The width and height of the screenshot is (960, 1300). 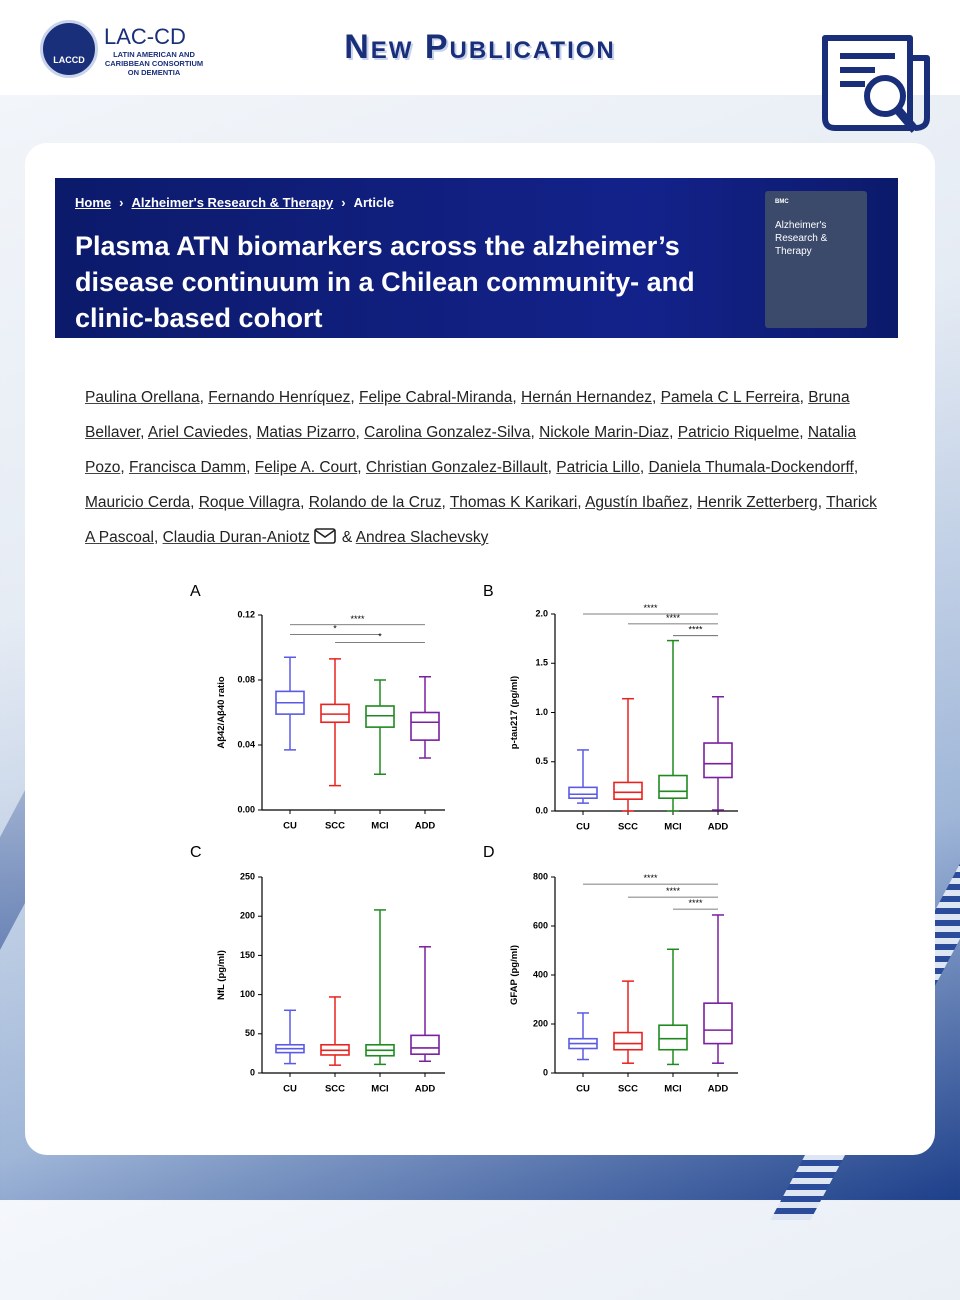 I want to click on author-name: Francisca Damm, so click(x=187, y=467).